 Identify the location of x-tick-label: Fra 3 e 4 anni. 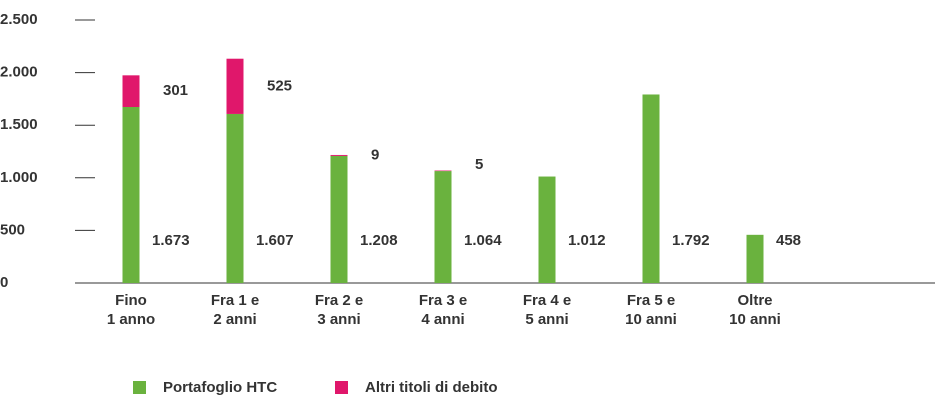
(443, 310).